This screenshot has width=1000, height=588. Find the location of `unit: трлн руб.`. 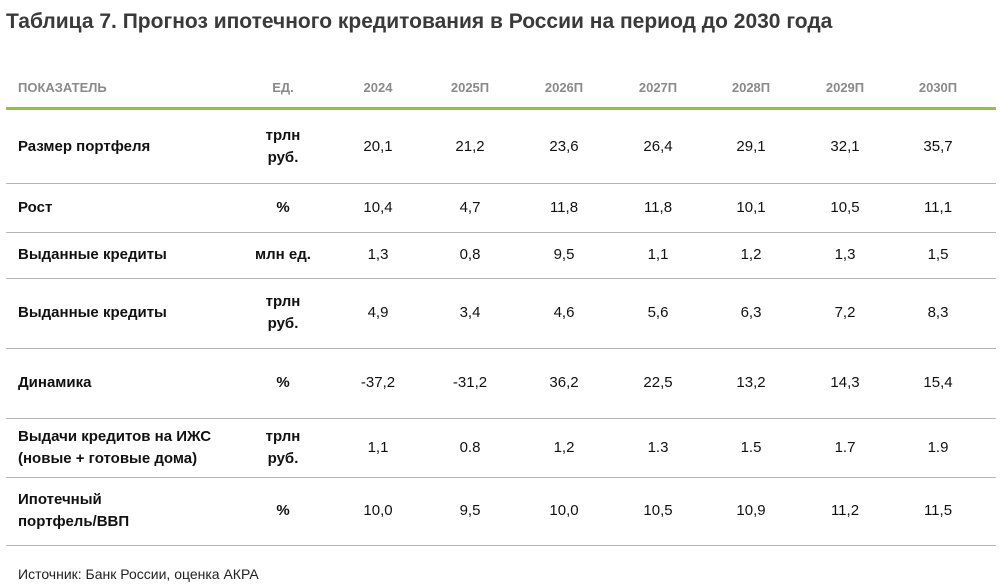

unit: трлн руб. is located at coordinates (283, 313).